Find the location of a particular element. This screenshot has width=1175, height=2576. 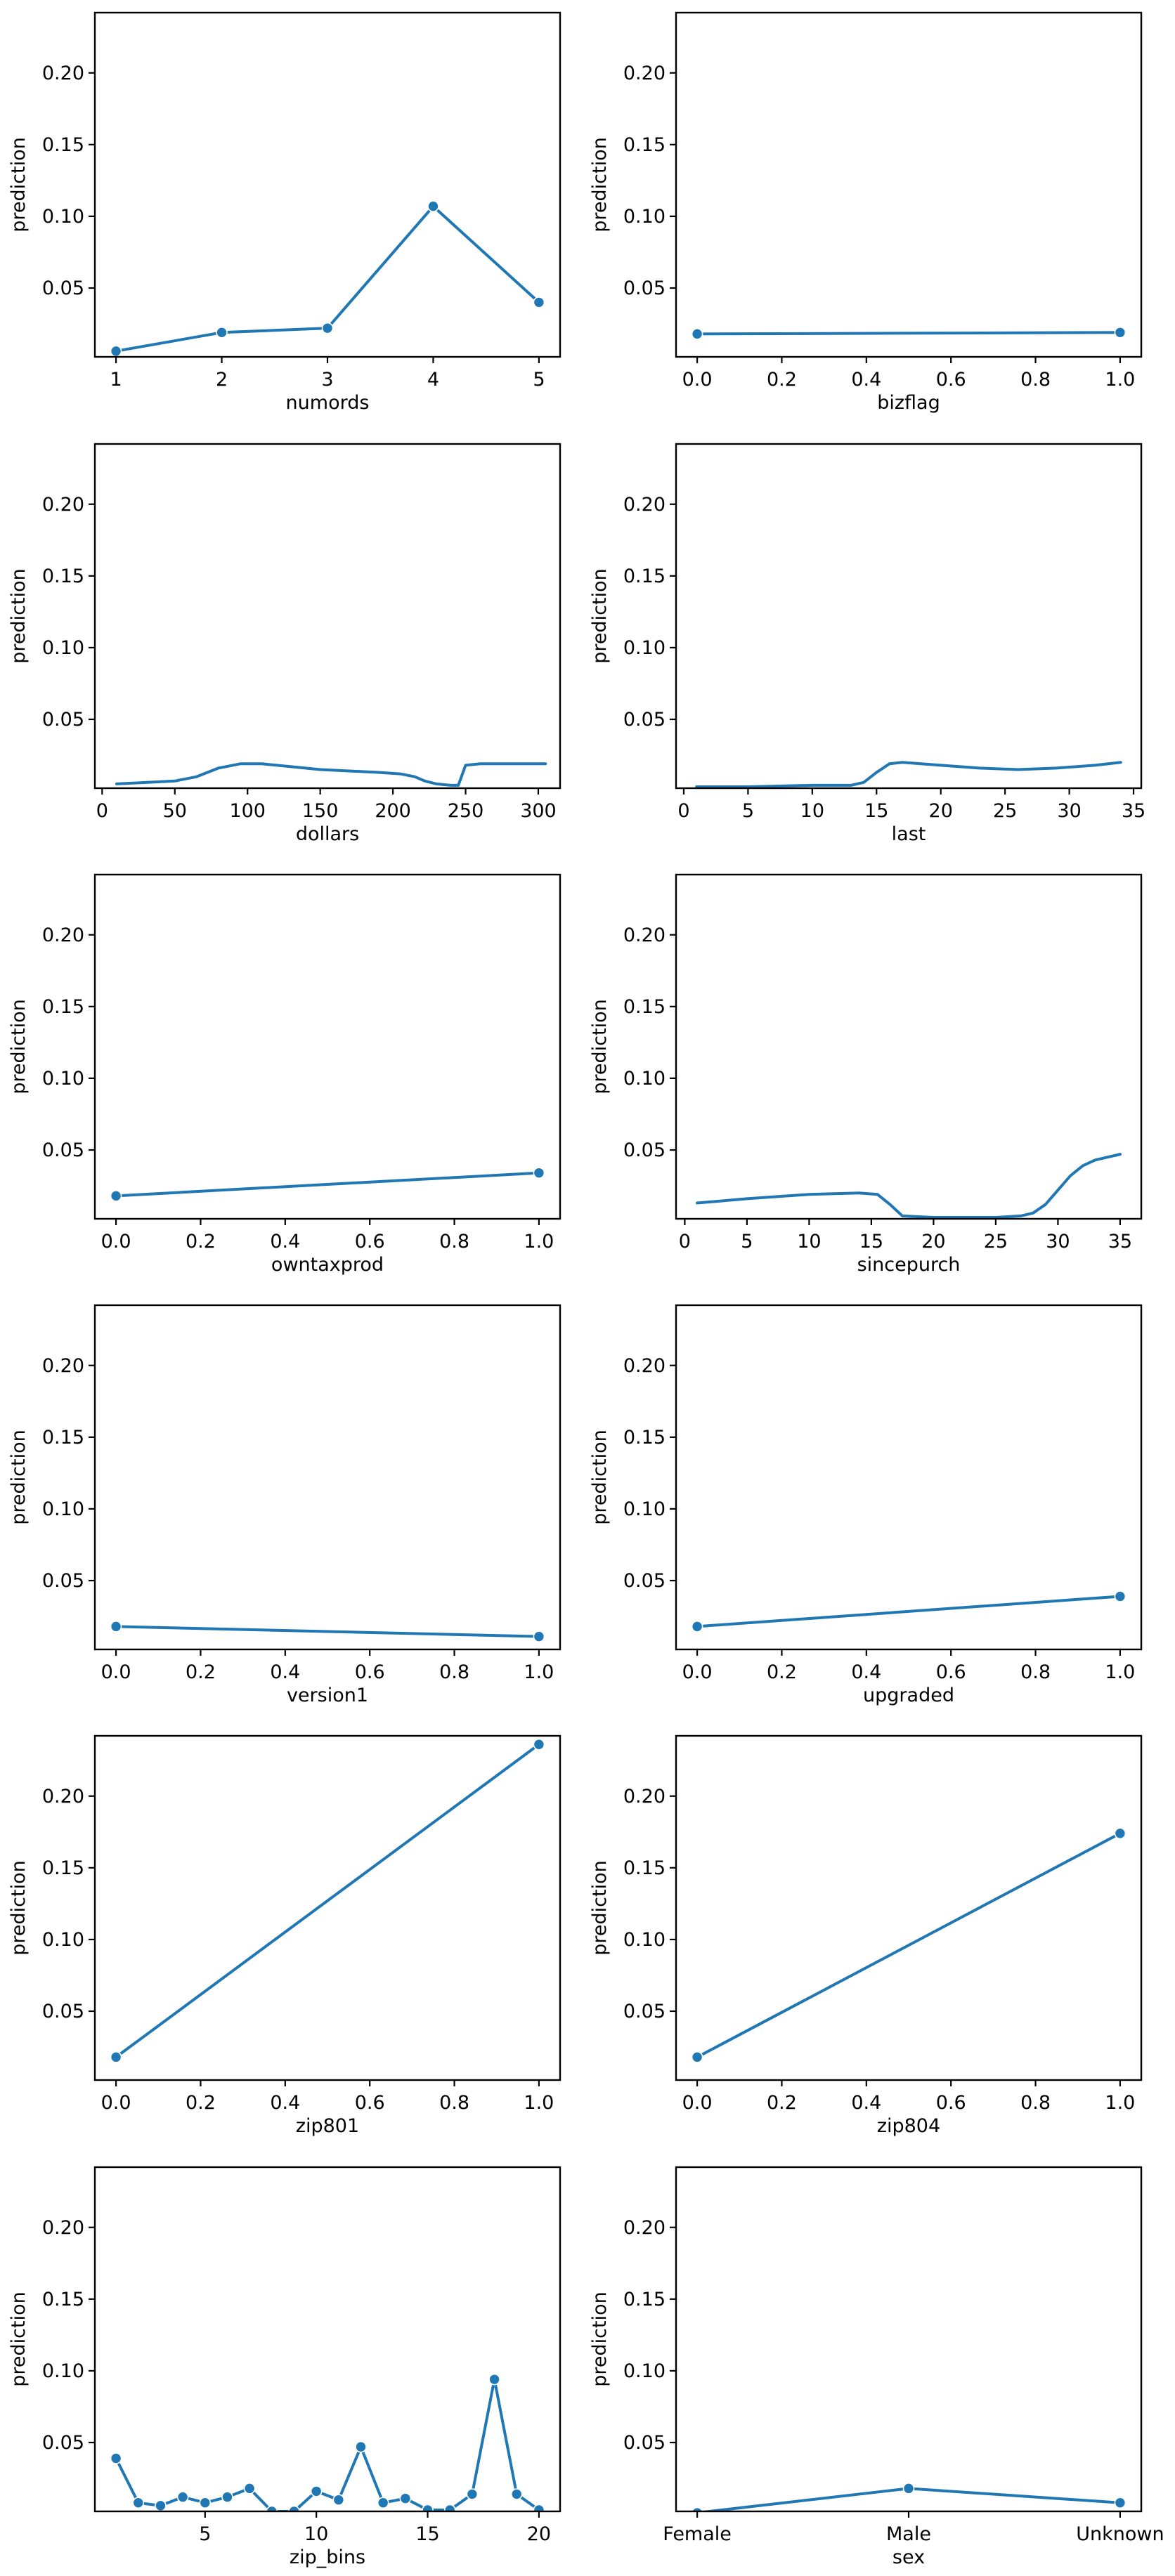

x-tick-label: 0.4 is located at coordinates (285, 2103).